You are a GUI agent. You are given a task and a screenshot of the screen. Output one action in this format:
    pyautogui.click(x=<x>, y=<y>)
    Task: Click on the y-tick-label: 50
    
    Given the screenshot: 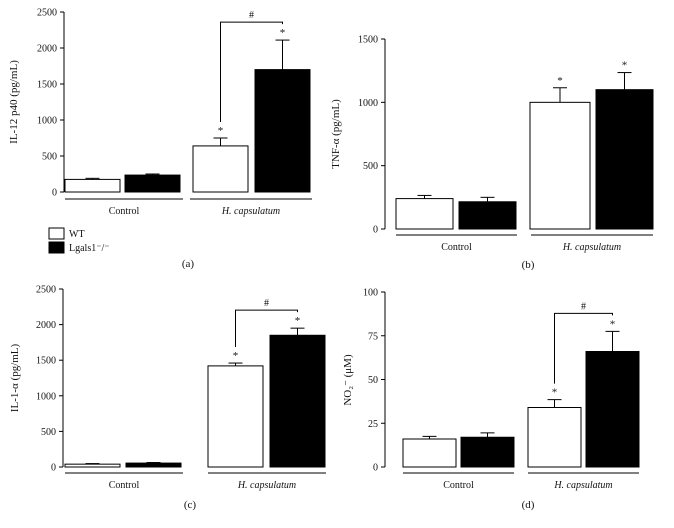 What is the action you would take?
    pyautogui.click(x=373, y=380)
    